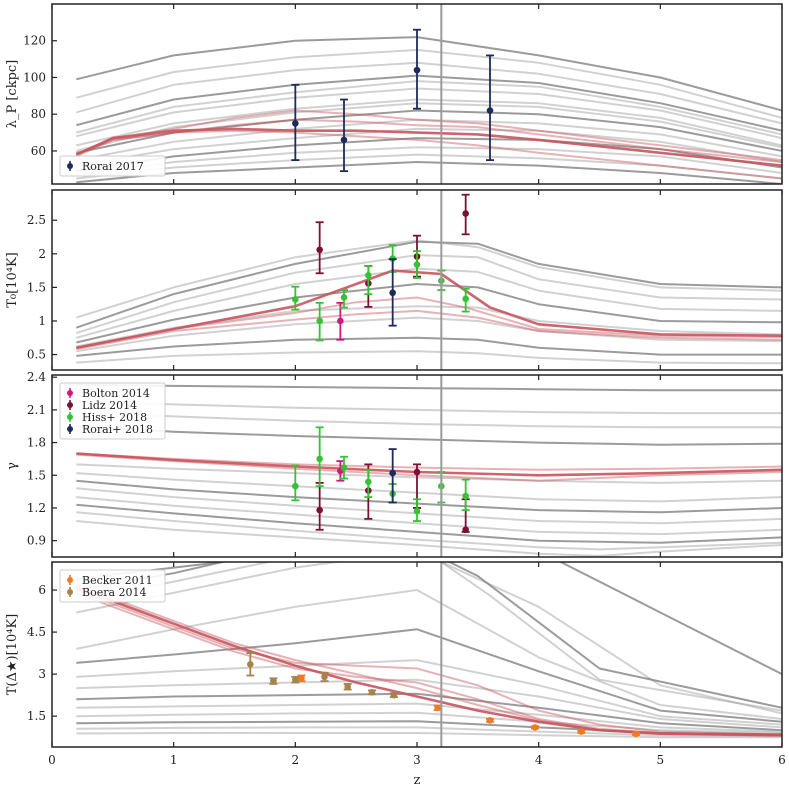 The width and height of the screenshot is (789, 791). Describe the element at coordinates (12, 466) in the screenshot. I see `y-axis-label: γ` at that location.